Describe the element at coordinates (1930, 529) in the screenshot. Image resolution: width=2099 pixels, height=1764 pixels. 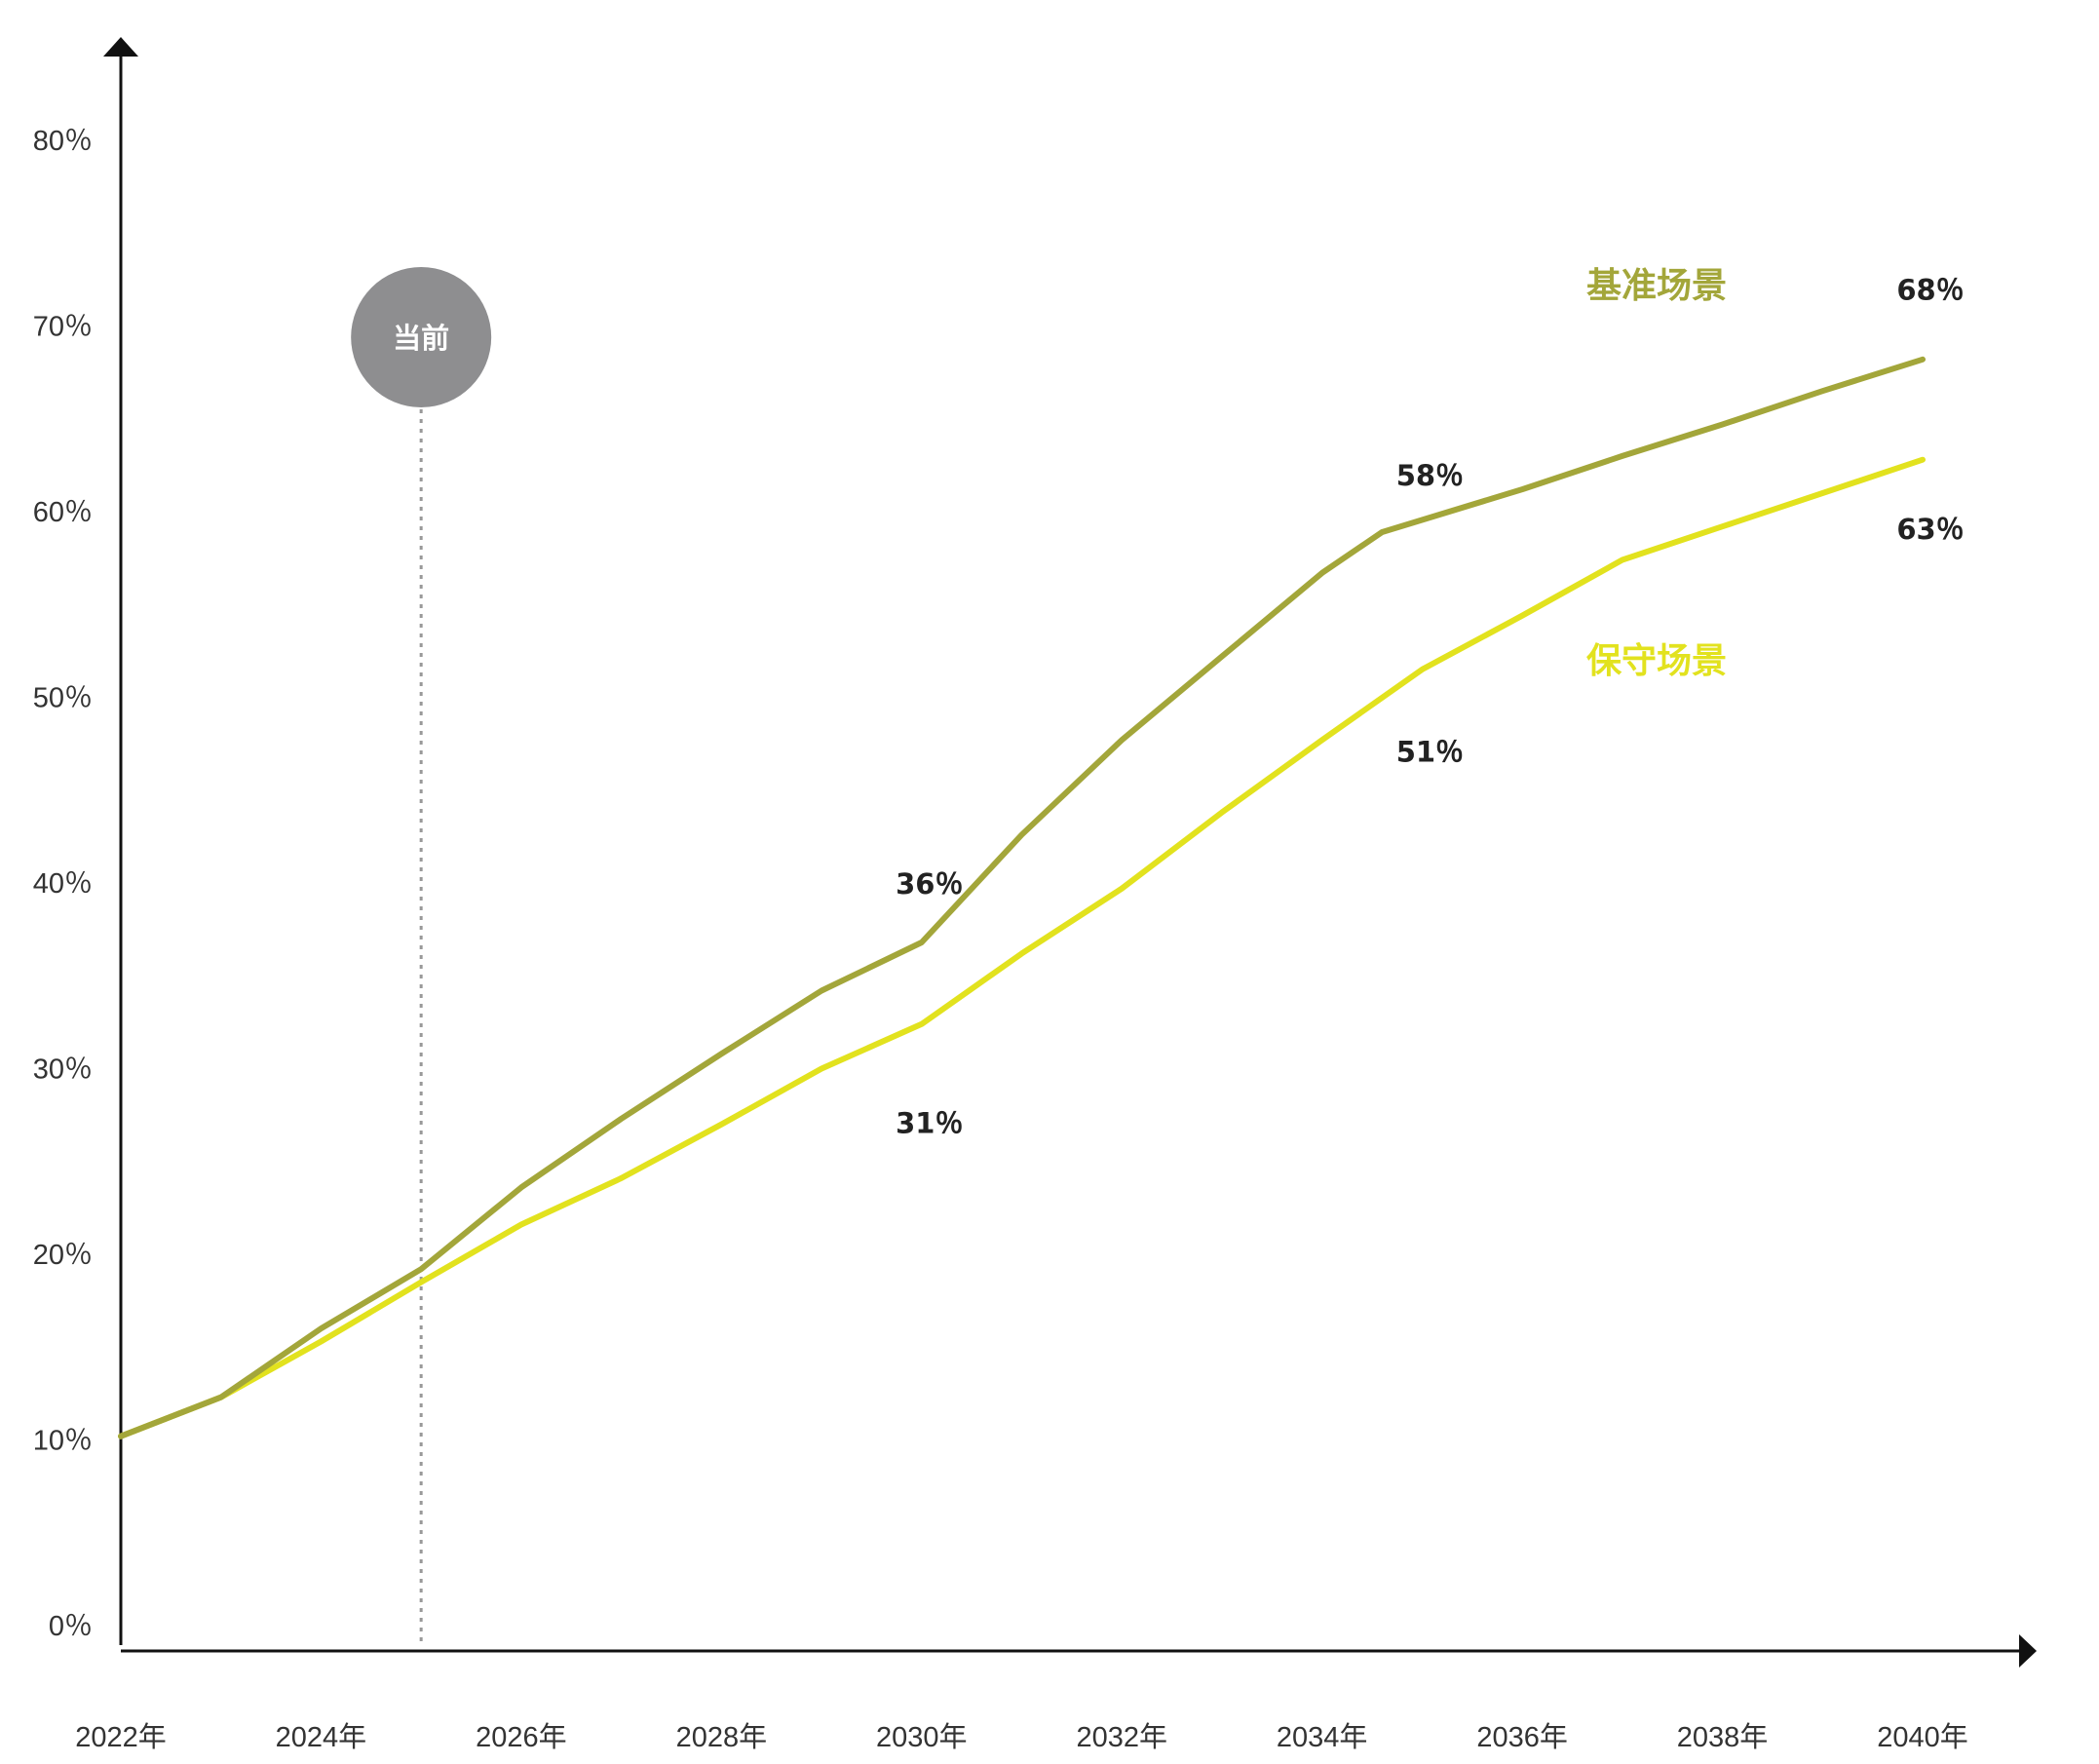
I see `data-label: 63％` at that location.